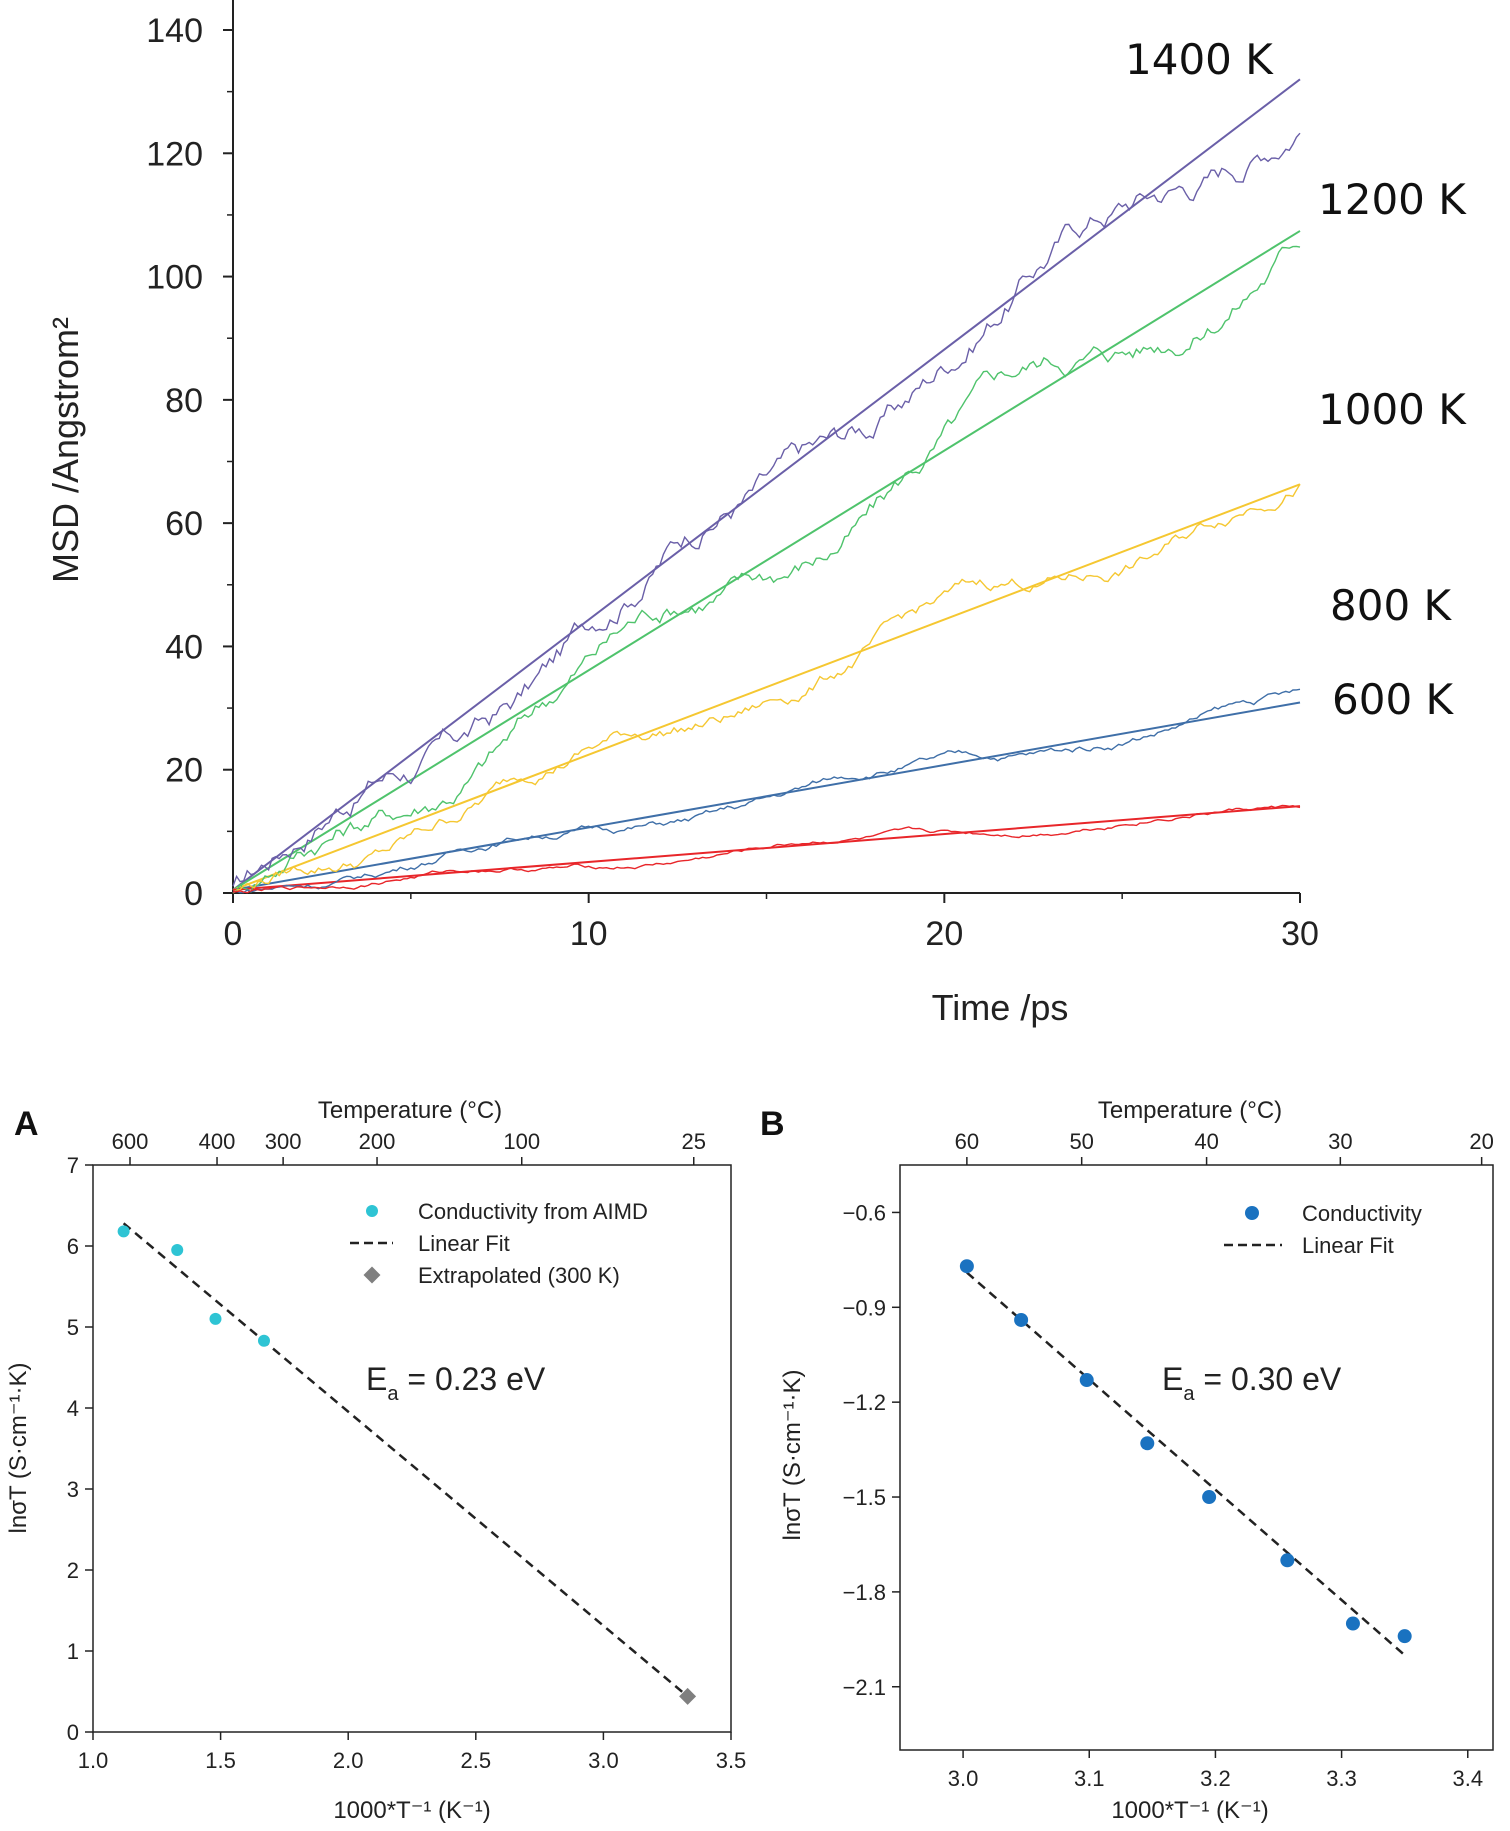 The height and width of the screenshot is (1831, 1510). What do you see at coordinates (130, 1141) in the screenshot?
I see `a-top-tick-label: 600` at bounding box center [130, 1141].